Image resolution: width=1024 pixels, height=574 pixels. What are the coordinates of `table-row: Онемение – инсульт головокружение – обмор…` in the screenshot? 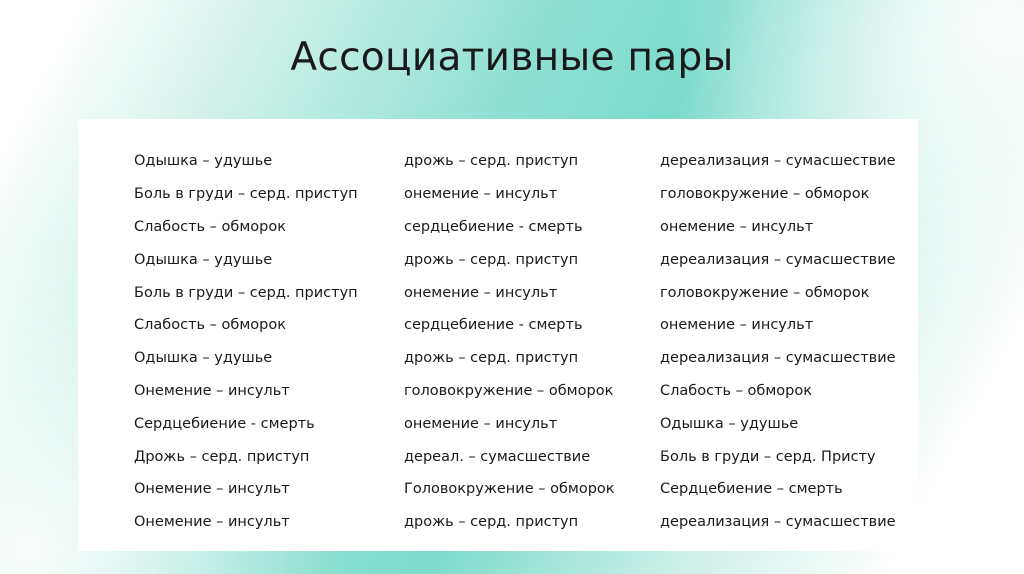 It's located at (522, 391).